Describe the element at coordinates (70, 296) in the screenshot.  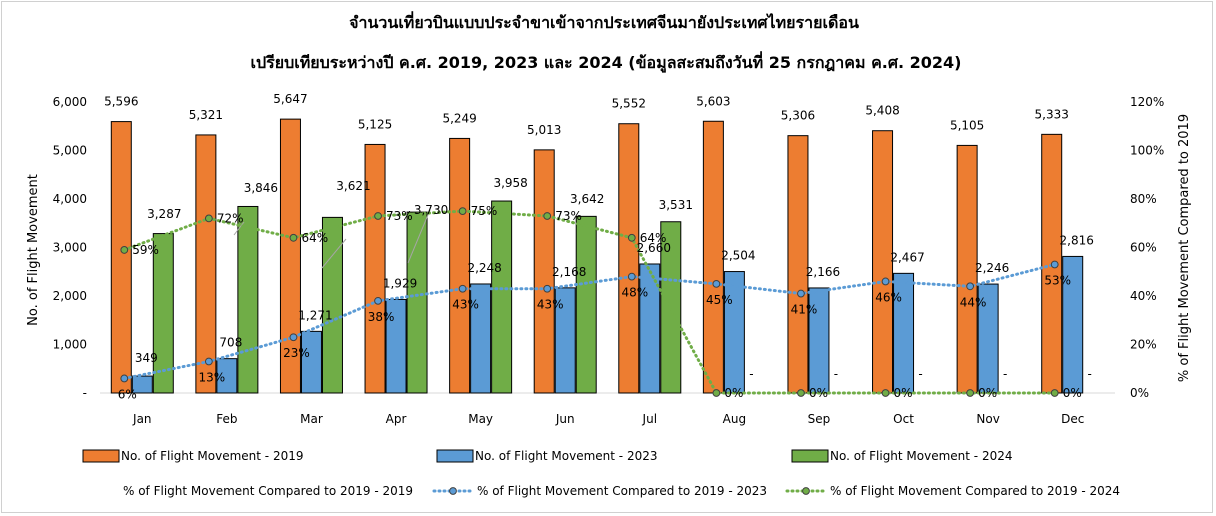
I see `y-tick-label: 2,000` at that location.